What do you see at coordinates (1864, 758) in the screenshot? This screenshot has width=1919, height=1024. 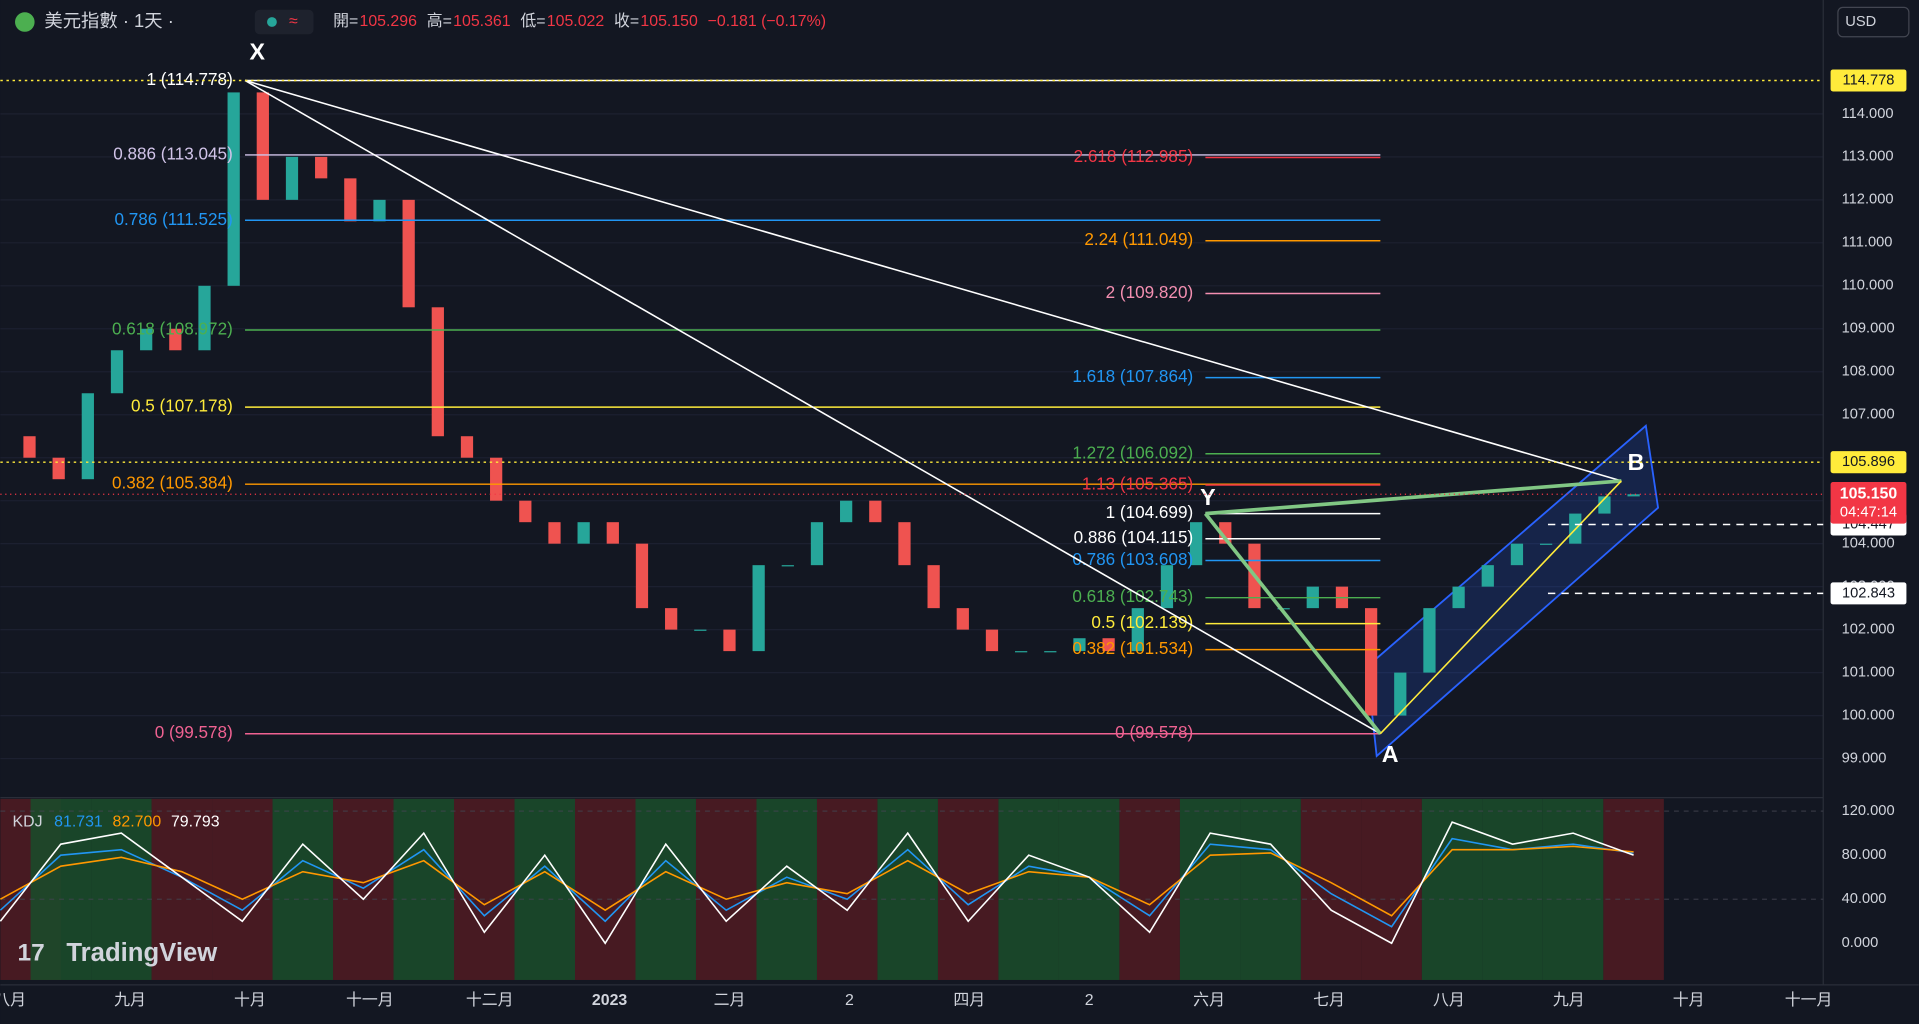 I see `price-tick-label: 99.000` at bounding box center [1864, 758].